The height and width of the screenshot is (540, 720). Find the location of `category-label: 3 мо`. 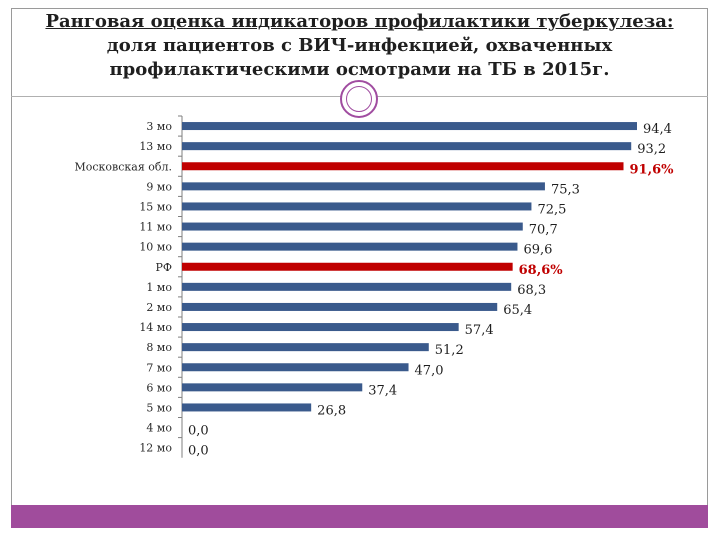

category-label: 3 мо is located at coordinates (159, 126).